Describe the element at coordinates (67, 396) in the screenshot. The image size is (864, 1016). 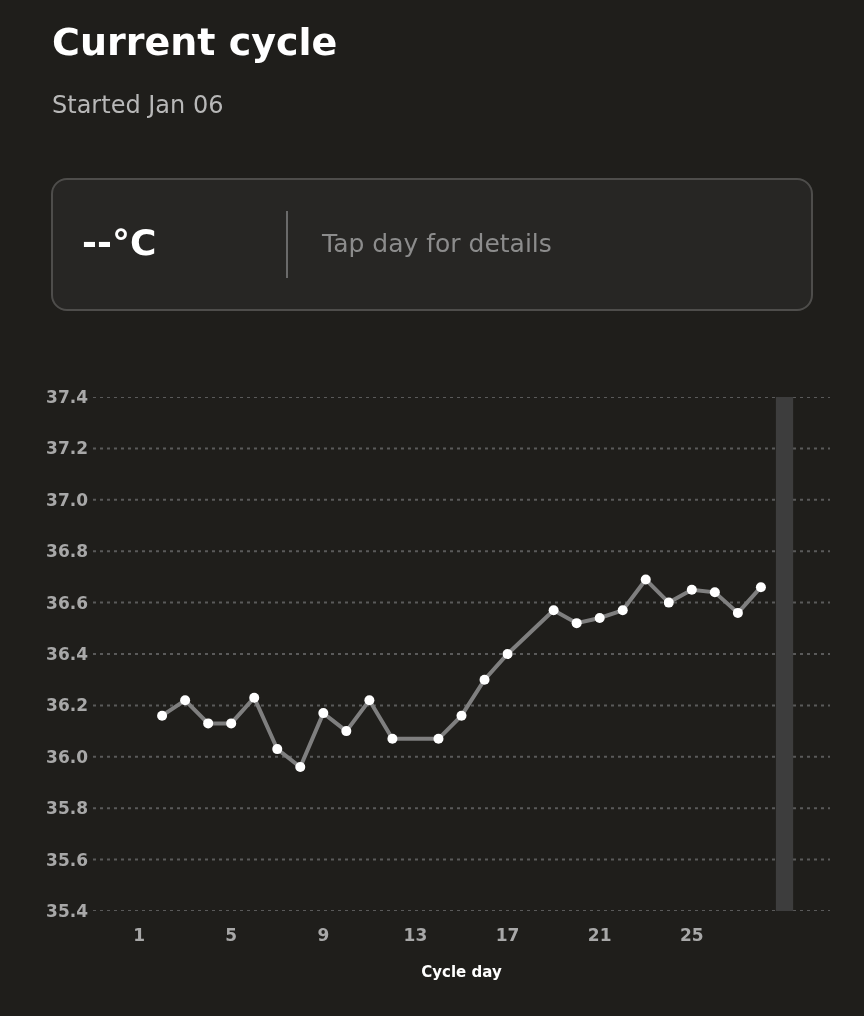
I see `y-tick-label: 37.4` at that location.